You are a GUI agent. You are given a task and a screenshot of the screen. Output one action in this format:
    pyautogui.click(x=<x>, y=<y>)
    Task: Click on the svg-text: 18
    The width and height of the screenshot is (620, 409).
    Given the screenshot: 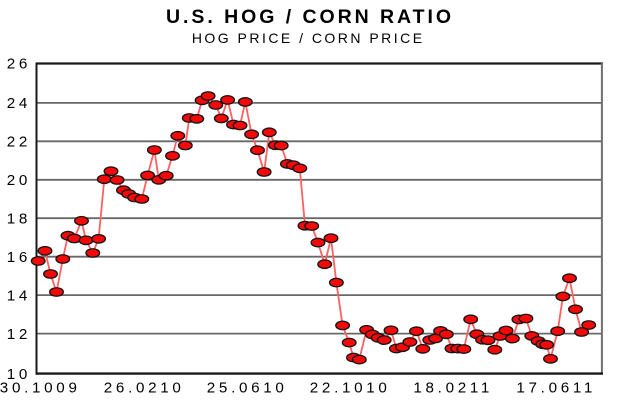 What is the action you would take?
    pyautogui.click(x=19, y=218)
    